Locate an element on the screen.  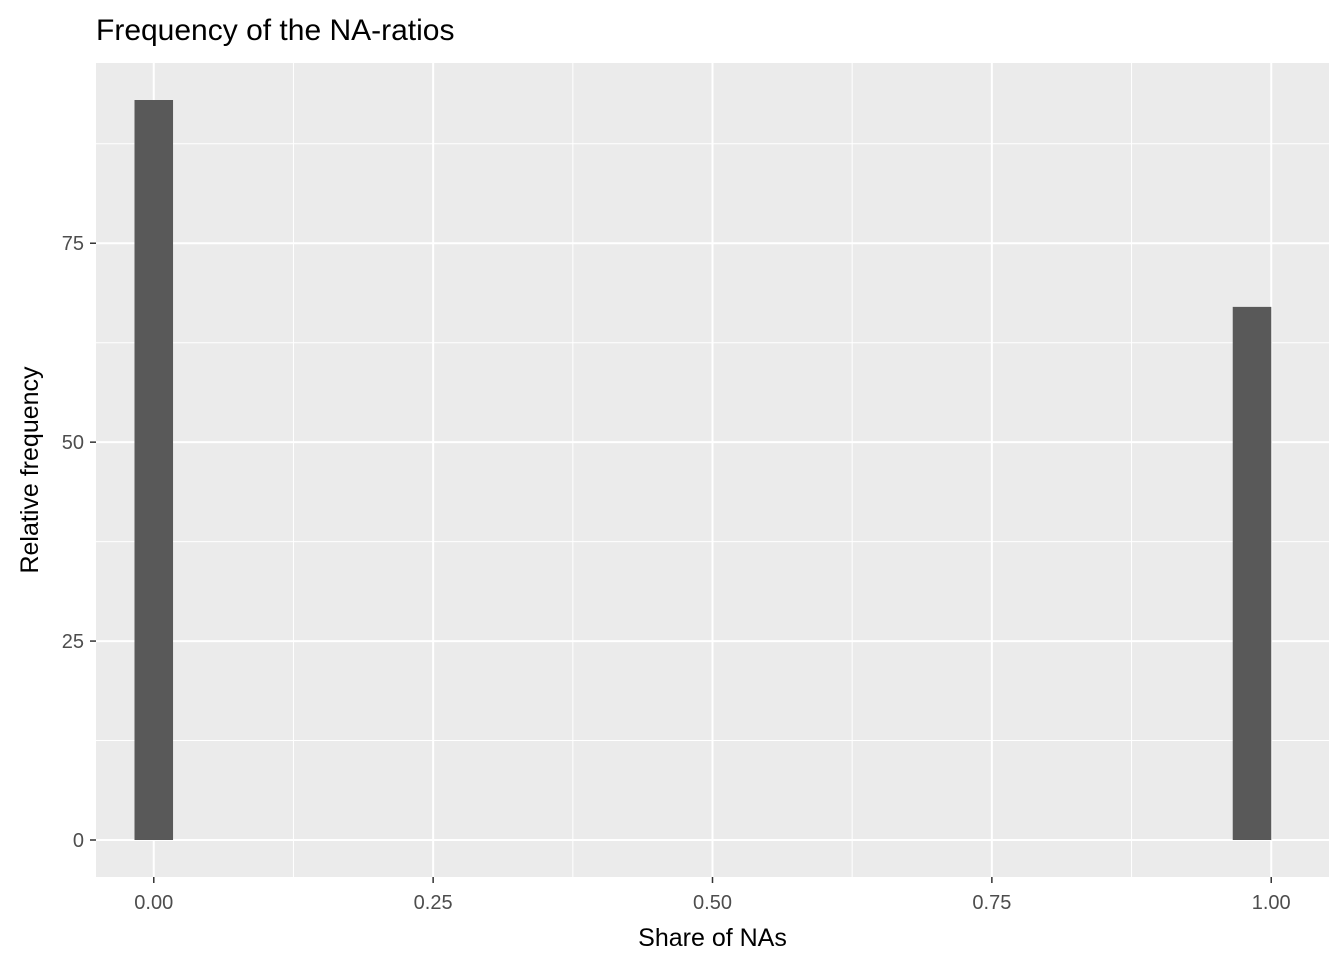
x-tick-label: 0.00 is located at coordinates (153, 903).